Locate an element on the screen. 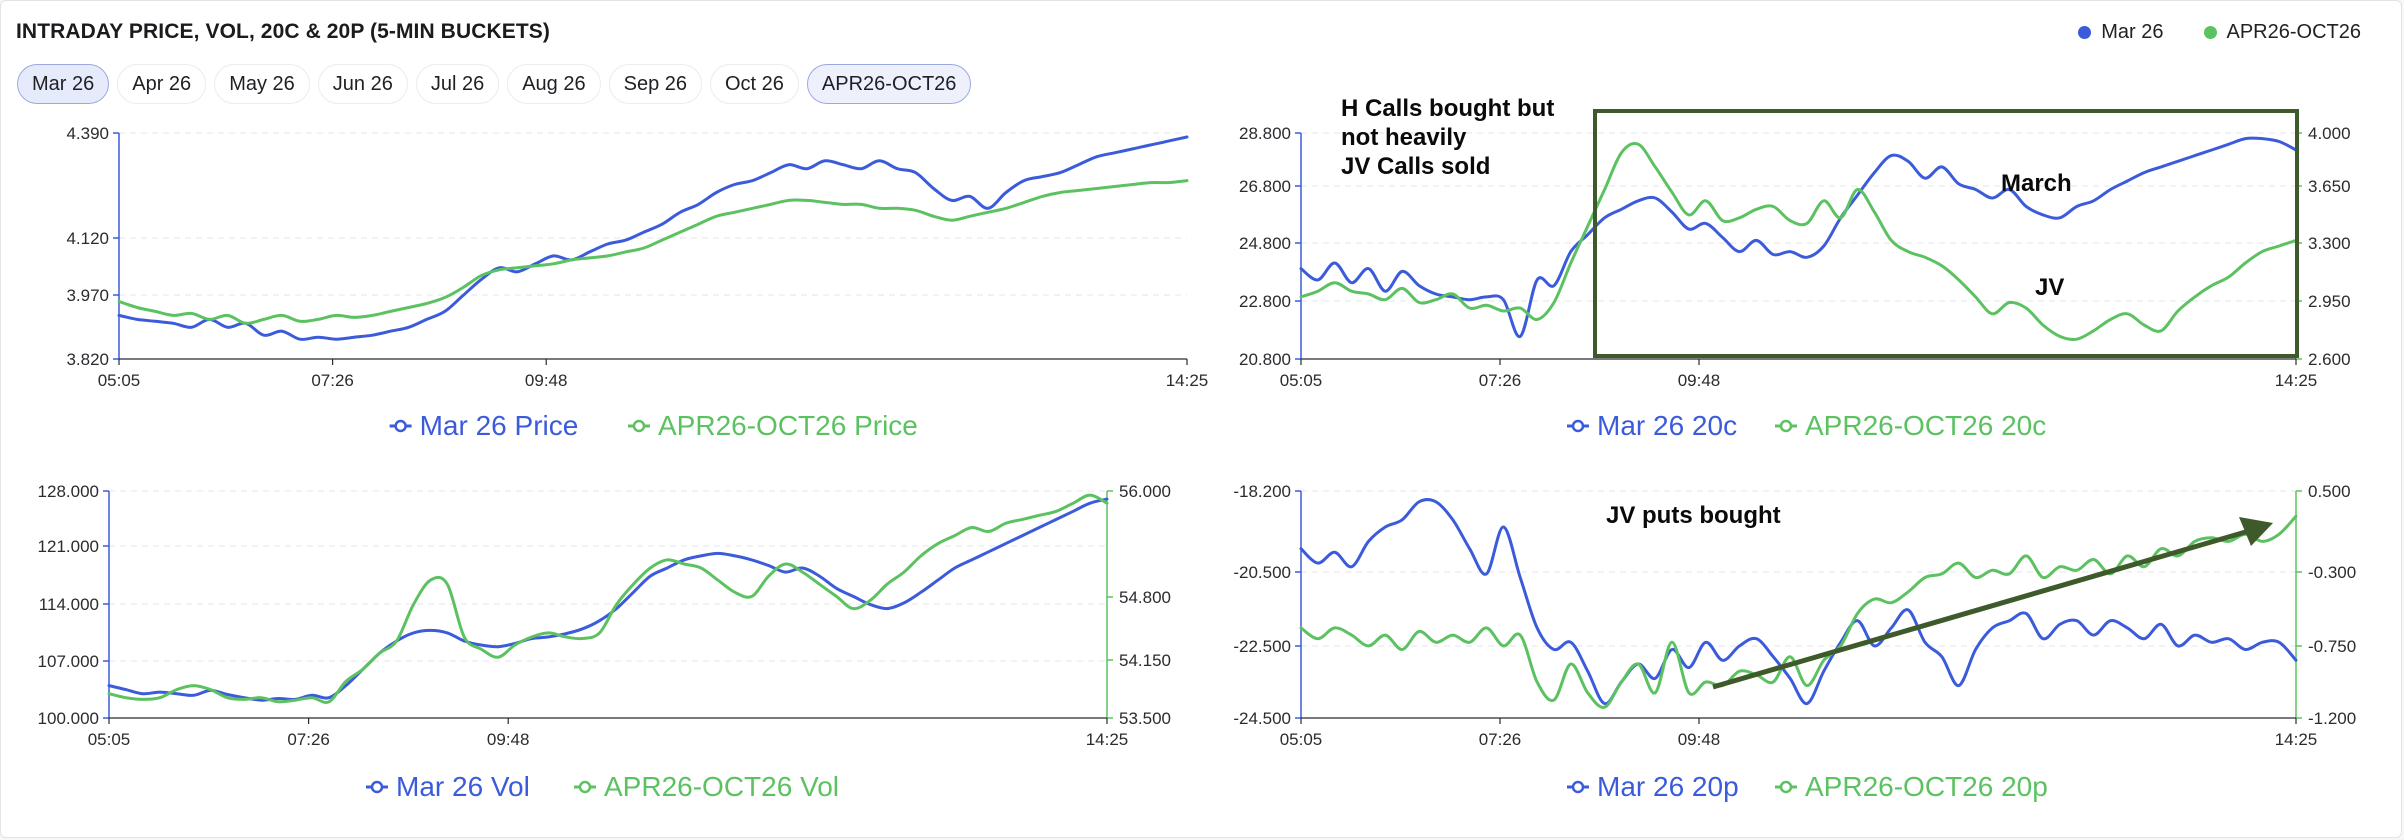 Image resolution: width=2404 pixels, height=840 pixels. legend-item: APR26-OCT26 Vol is located at coordinates (706, 786).